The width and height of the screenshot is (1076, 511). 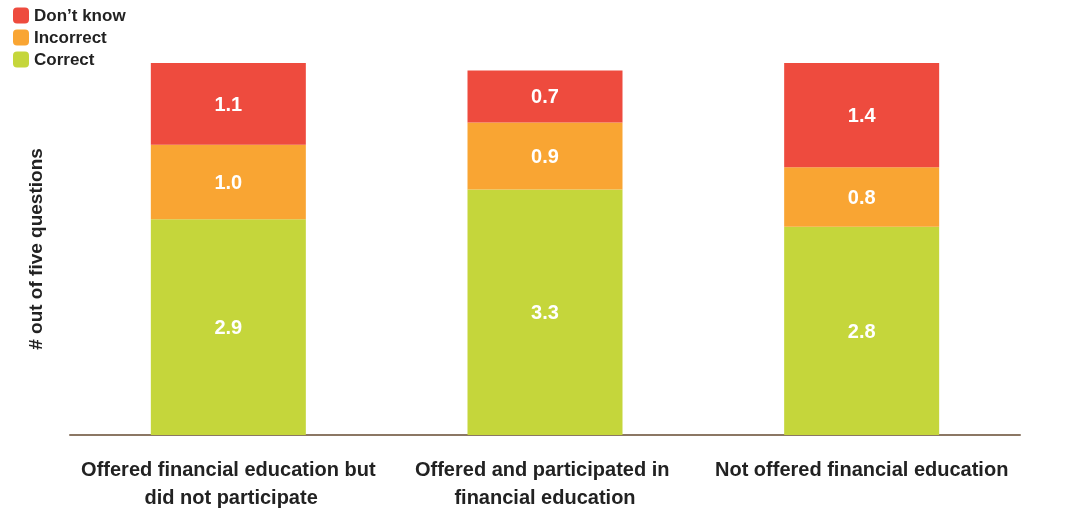 I want to click on legend-label: Correct, so click(x=64, y=59).